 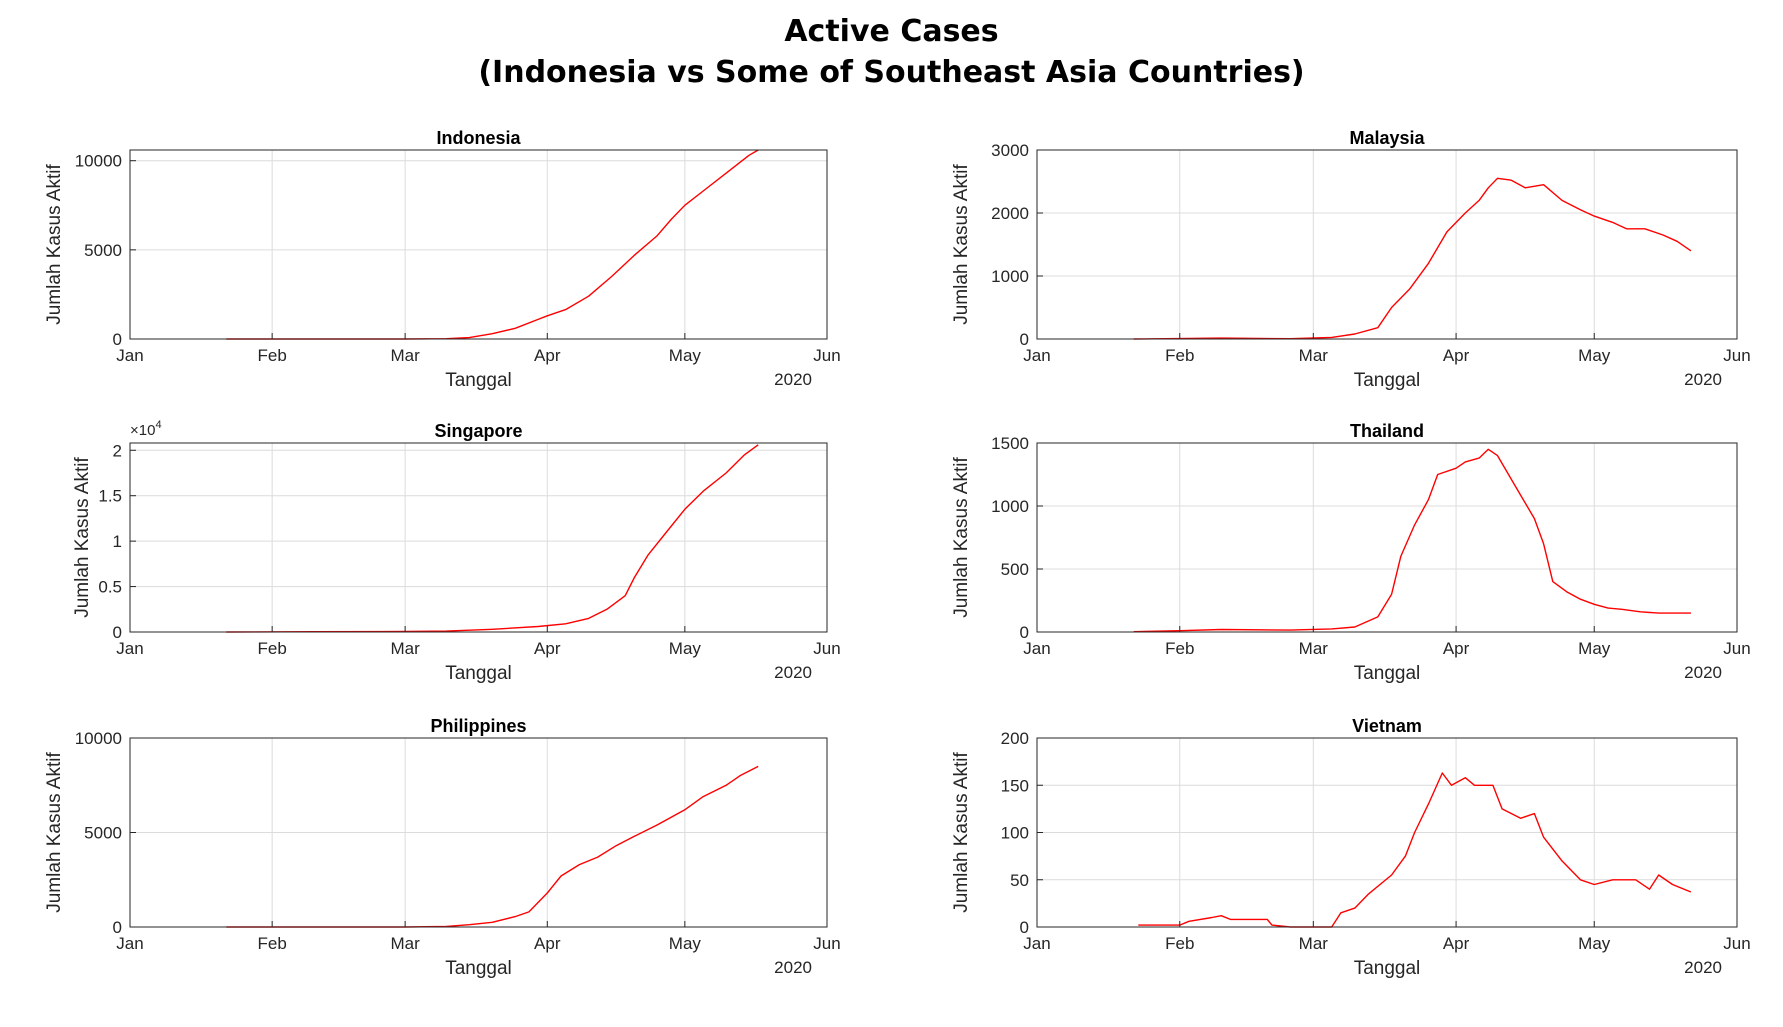 What do you see at coordinates (478, 431) in the screenshot?
I see `chart-title: Singapore` at bounding box center [478, 431].